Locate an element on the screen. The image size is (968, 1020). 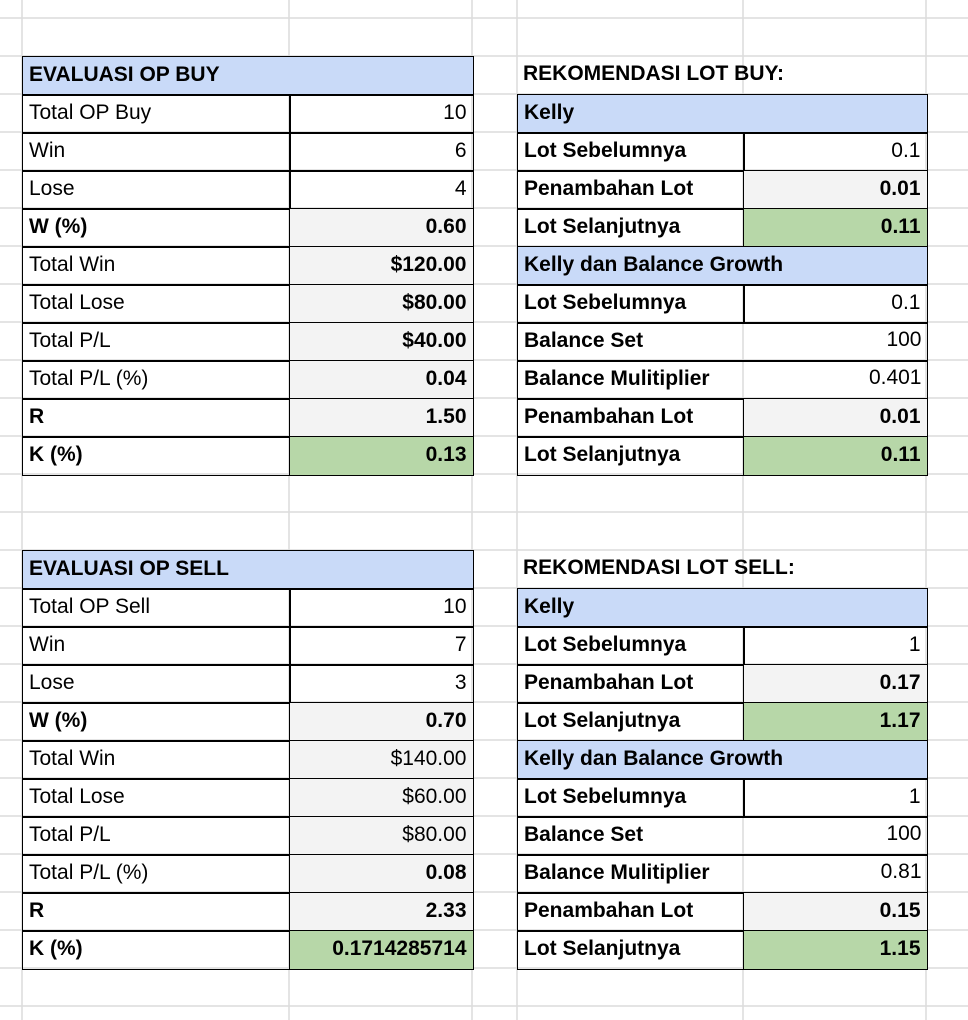
row-value: 0.04 is located at coordinates (381, 380).